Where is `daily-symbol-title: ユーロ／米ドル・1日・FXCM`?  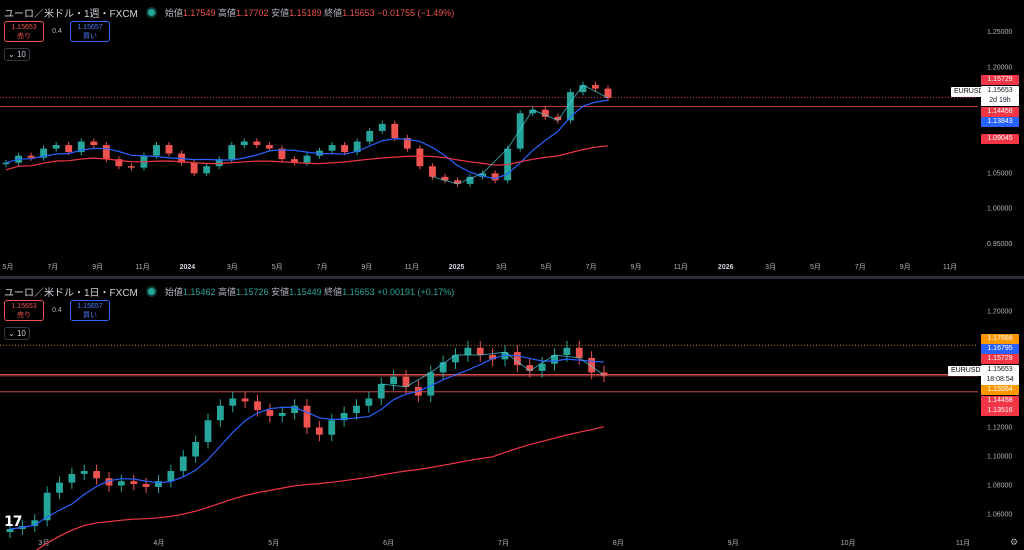
daily-symbol-title: ユーロ／米ドル・1日・FXCM is located at coordinates (71, 293).